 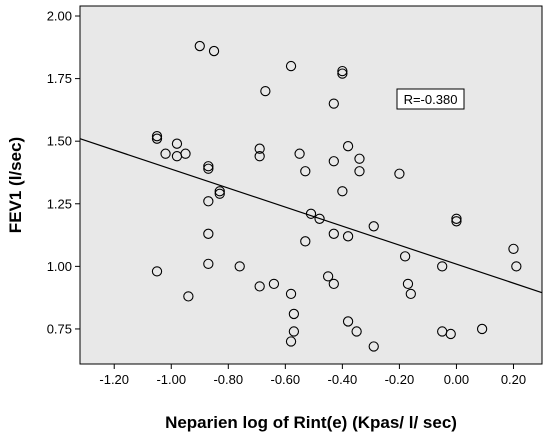 What do you see at coordinates (59, 266) in the screenshot?
I see `y-tick-label: 1.00` at bounding box center [59, 266].